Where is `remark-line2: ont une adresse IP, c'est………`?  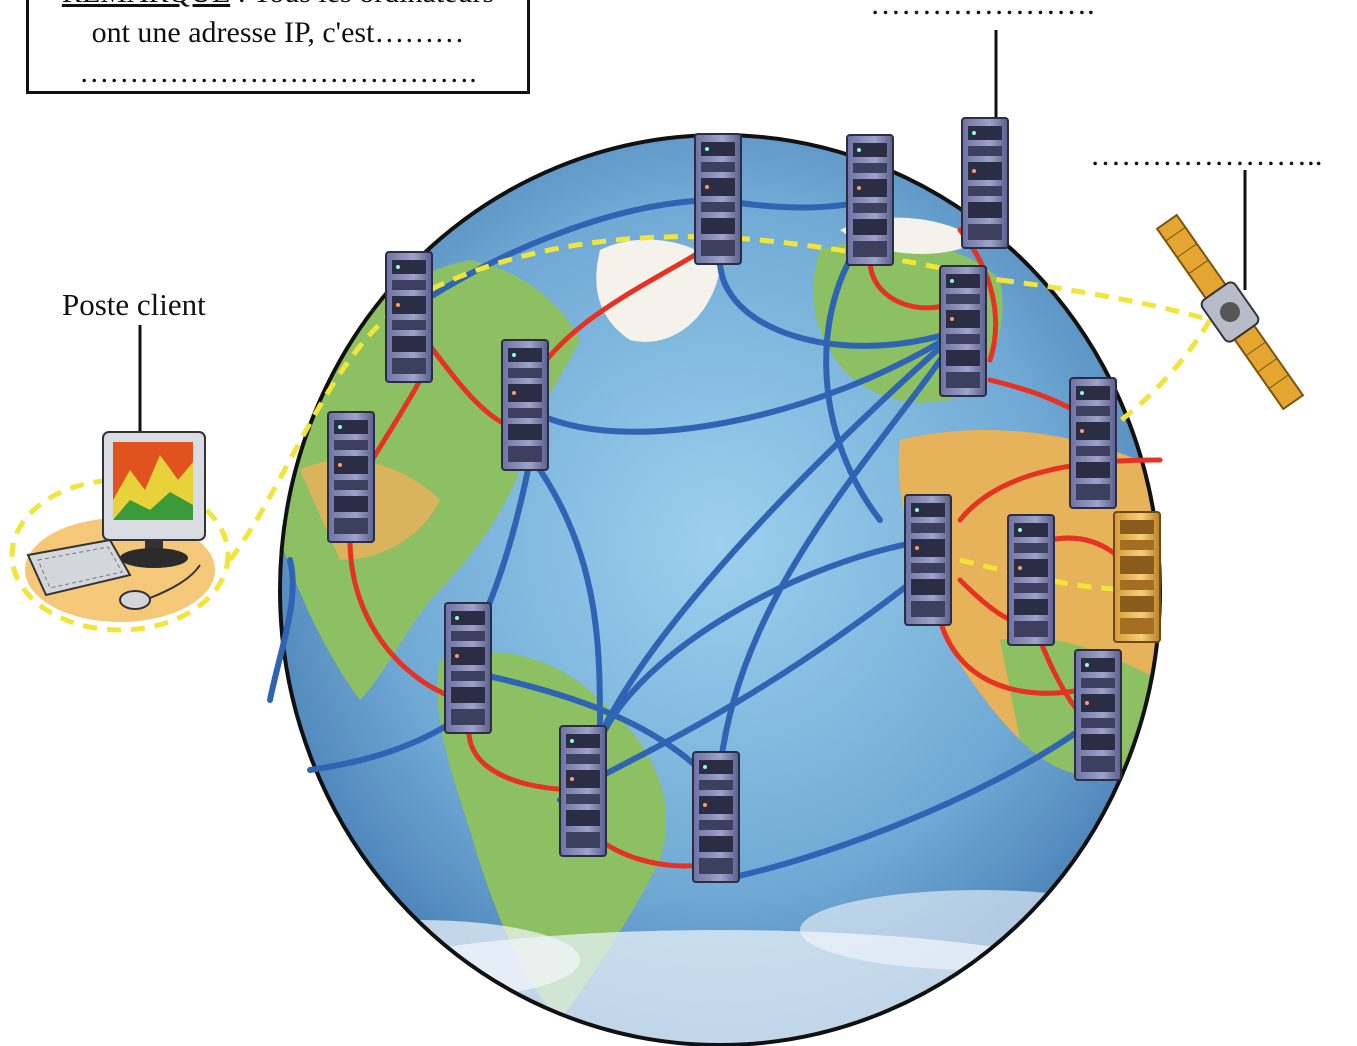
remark-line2: ont une adresse IP, c'est……… is located at coordinates (278, 32).